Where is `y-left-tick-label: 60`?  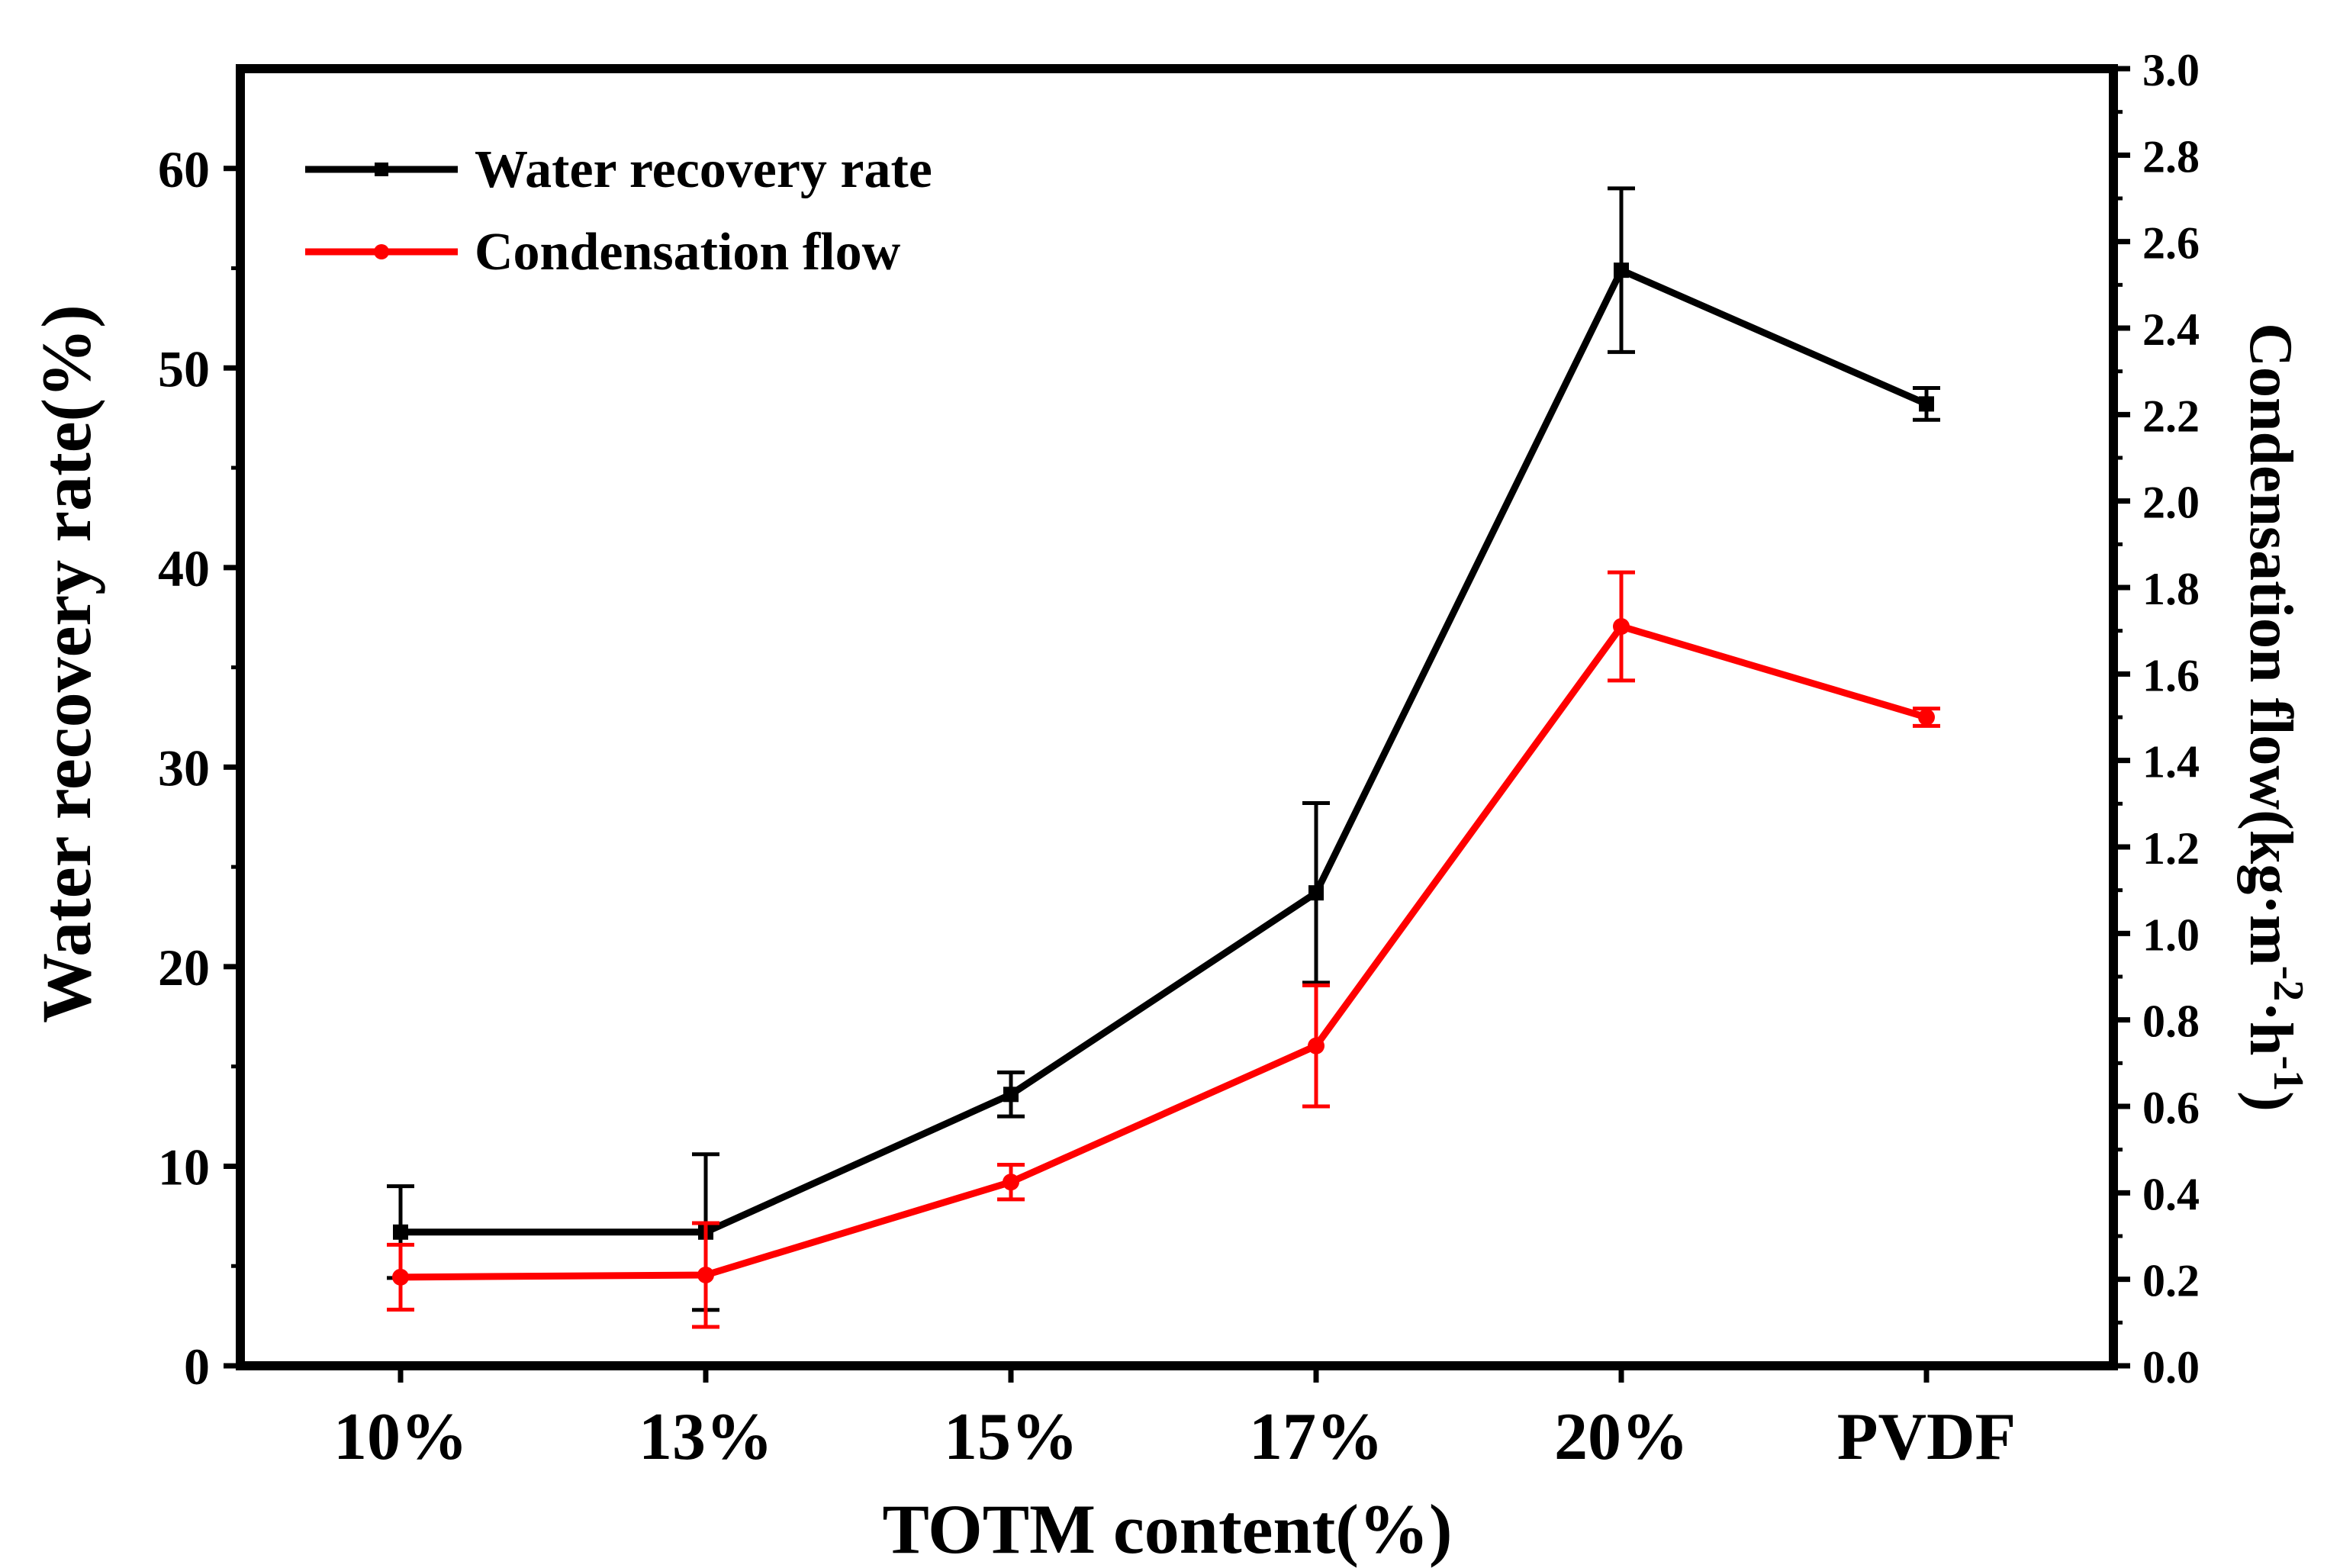 y-left-tick-label: 60 is located at coordinates (184, 169).